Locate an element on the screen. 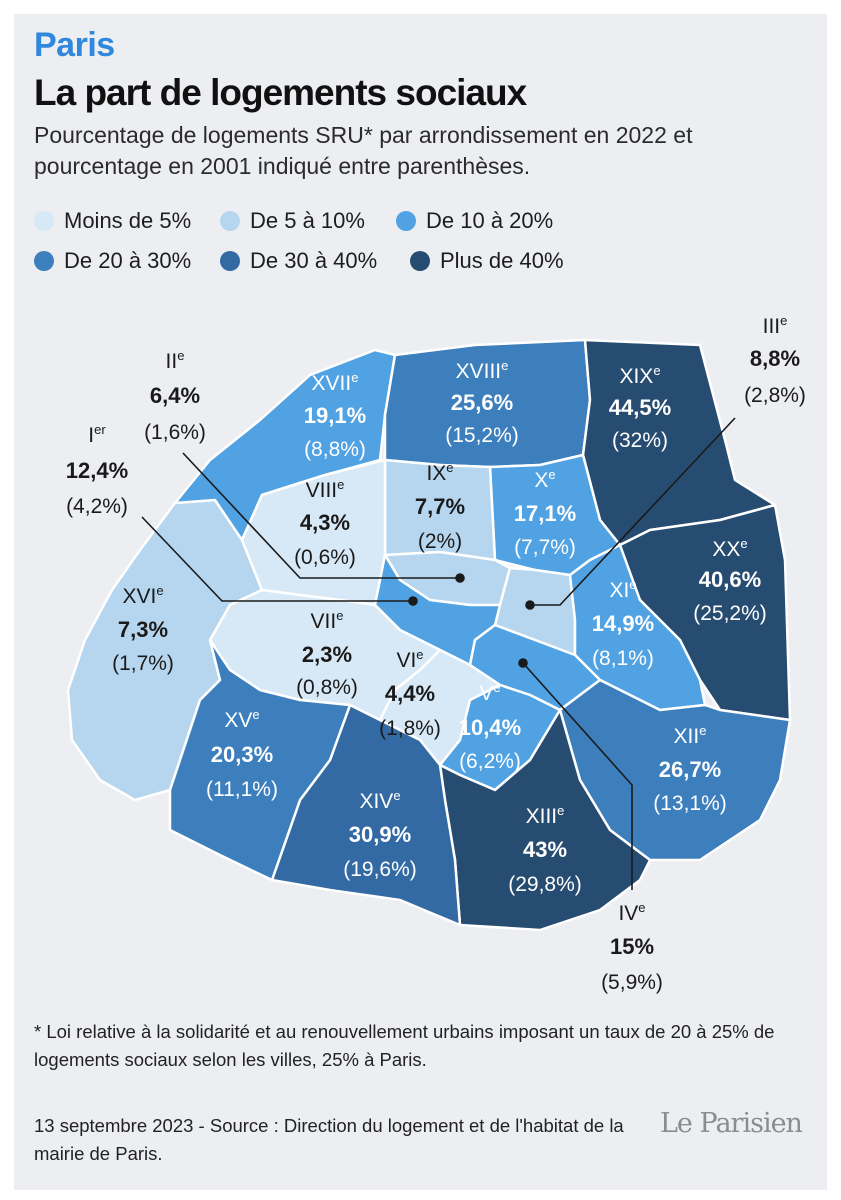 This screenshot has height=1200, width=841. arrondissement-XI is located at coordinates (637, 627).